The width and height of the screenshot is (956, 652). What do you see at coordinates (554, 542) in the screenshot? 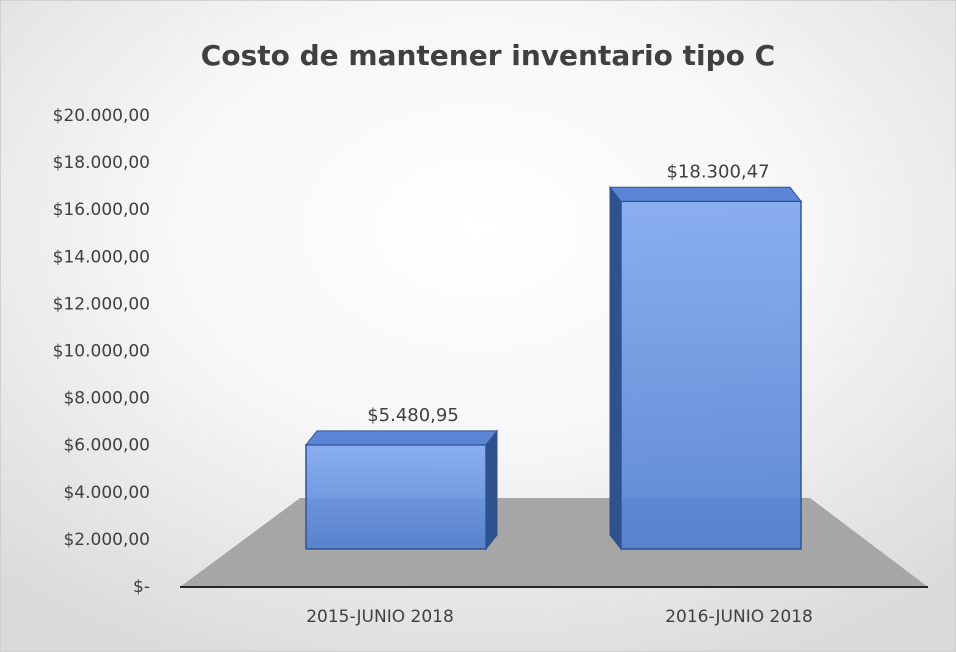
I see `floor` at bounding box center [554, 542].